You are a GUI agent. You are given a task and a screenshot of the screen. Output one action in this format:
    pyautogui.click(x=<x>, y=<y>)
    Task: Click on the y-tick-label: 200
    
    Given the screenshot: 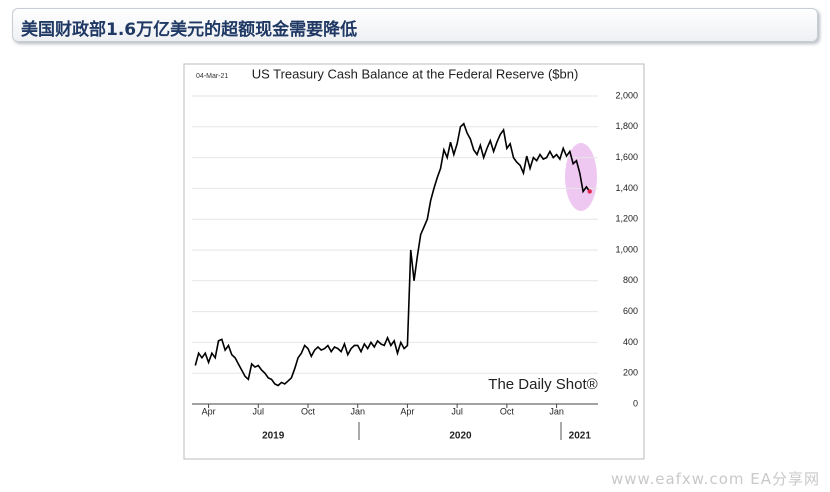 What is the action you would take?
    pyautogui.click(x=630, y=373)
    